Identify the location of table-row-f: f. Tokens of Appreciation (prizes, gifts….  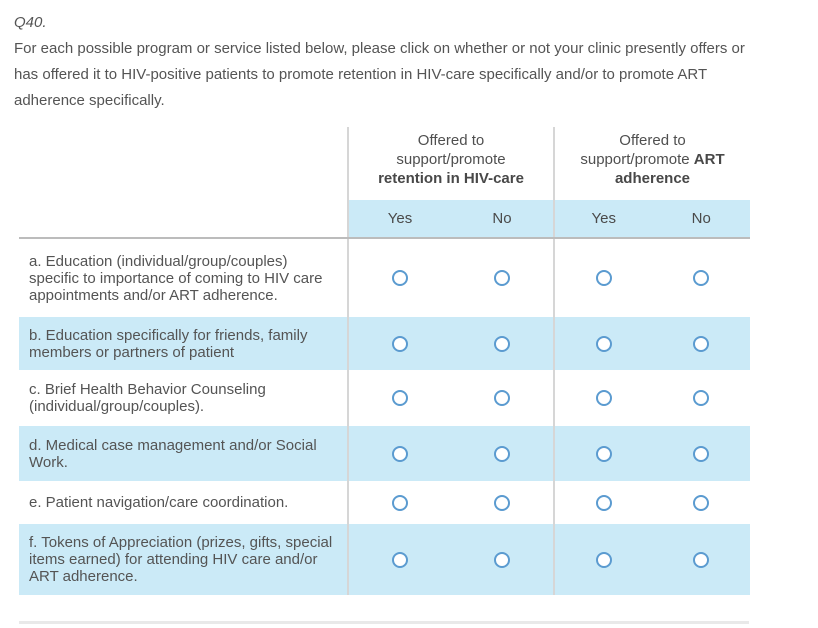
(384, 559).